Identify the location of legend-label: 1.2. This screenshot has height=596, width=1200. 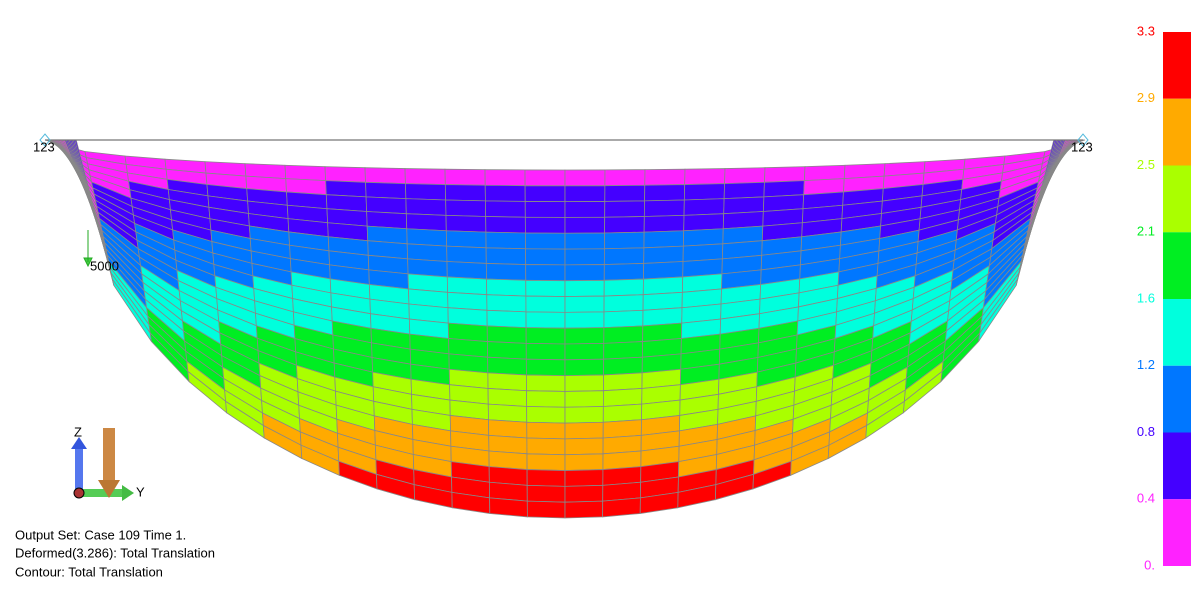
(1146, 364).